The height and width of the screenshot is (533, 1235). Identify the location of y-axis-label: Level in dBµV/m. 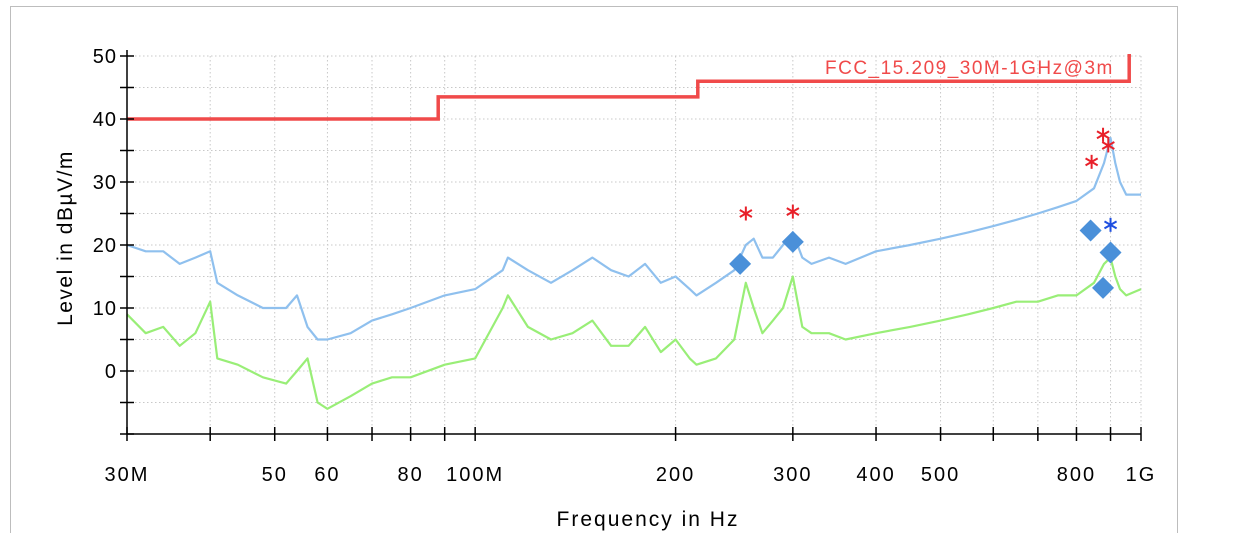
(65, 238).